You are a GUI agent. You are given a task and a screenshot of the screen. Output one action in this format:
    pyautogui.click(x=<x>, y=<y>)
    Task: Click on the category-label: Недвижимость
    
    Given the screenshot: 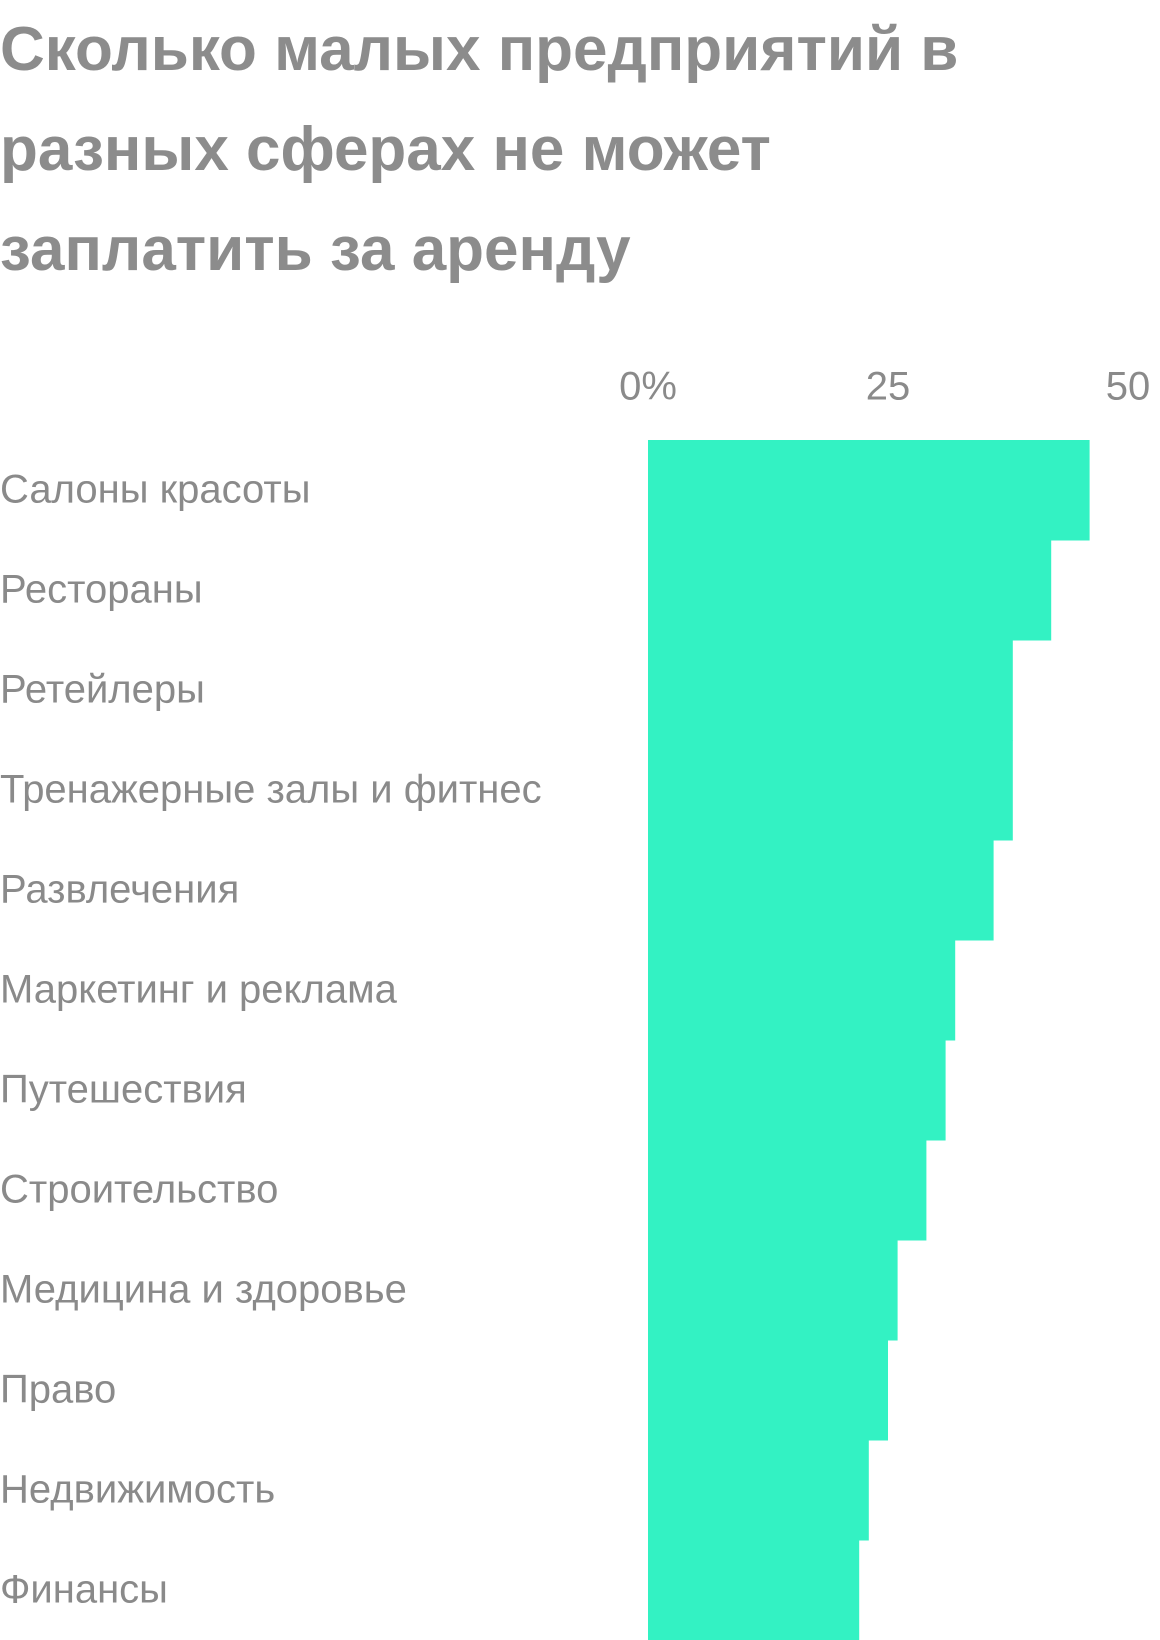 What is the action you would take?
    pyautogui.click(x=137, y=1490)
    